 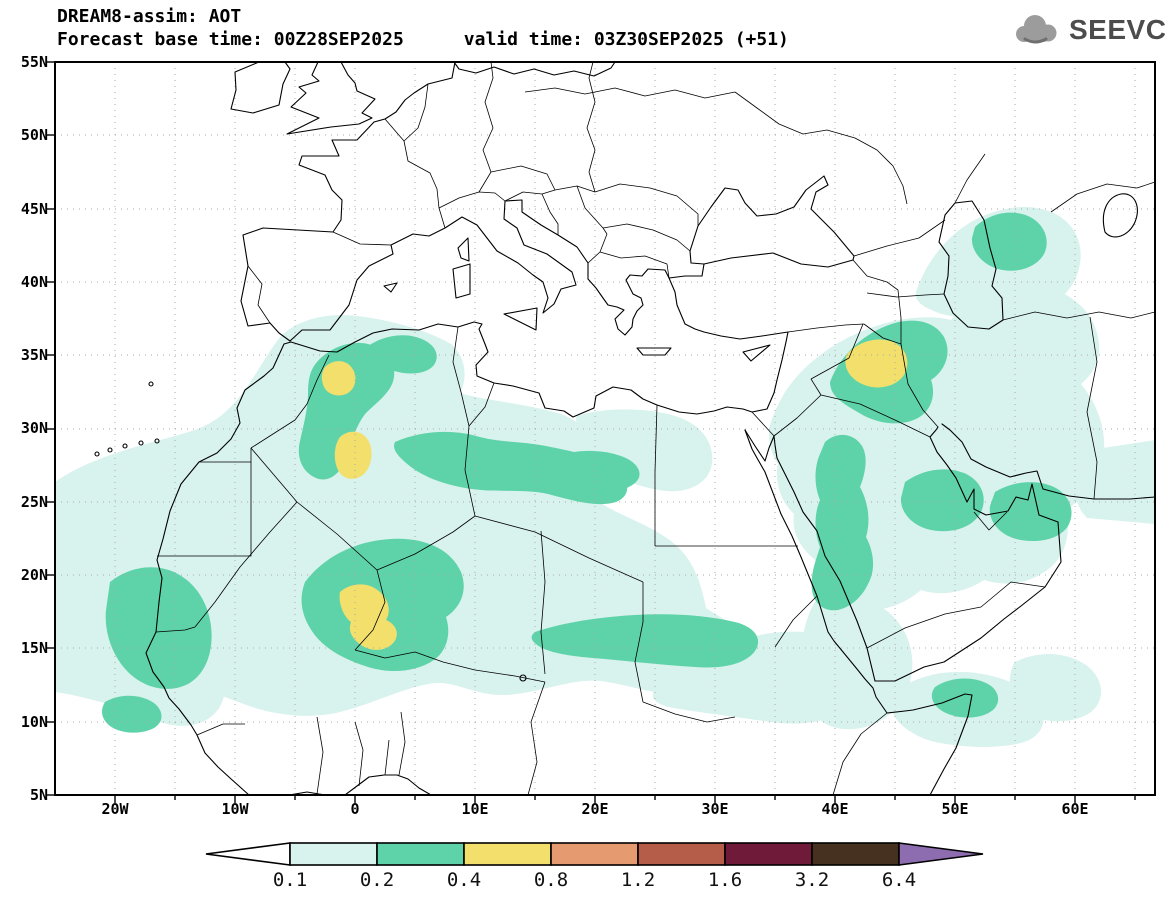 What do you see at coordinates (835, 809) in the screenshot?
I see `lon-label: 40E` at bounding box center [835, 809].